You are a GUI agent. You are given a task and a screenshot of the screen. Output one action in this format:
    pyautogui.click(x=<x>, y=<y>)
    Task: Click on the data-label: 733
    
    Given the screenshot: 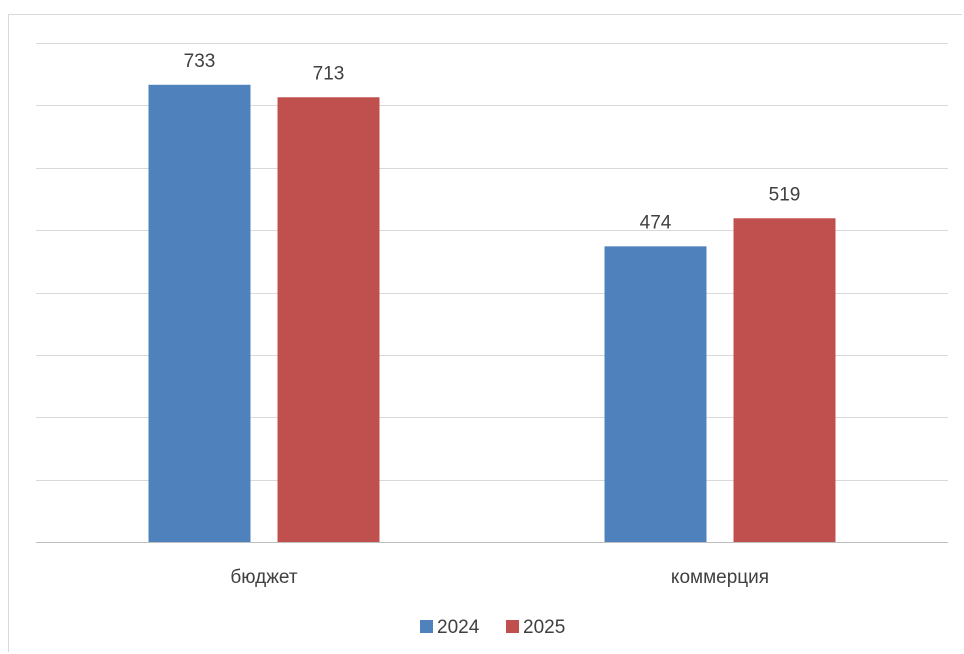 What is the action you would take?
    pyautogui.click(x=200, y=61)
    